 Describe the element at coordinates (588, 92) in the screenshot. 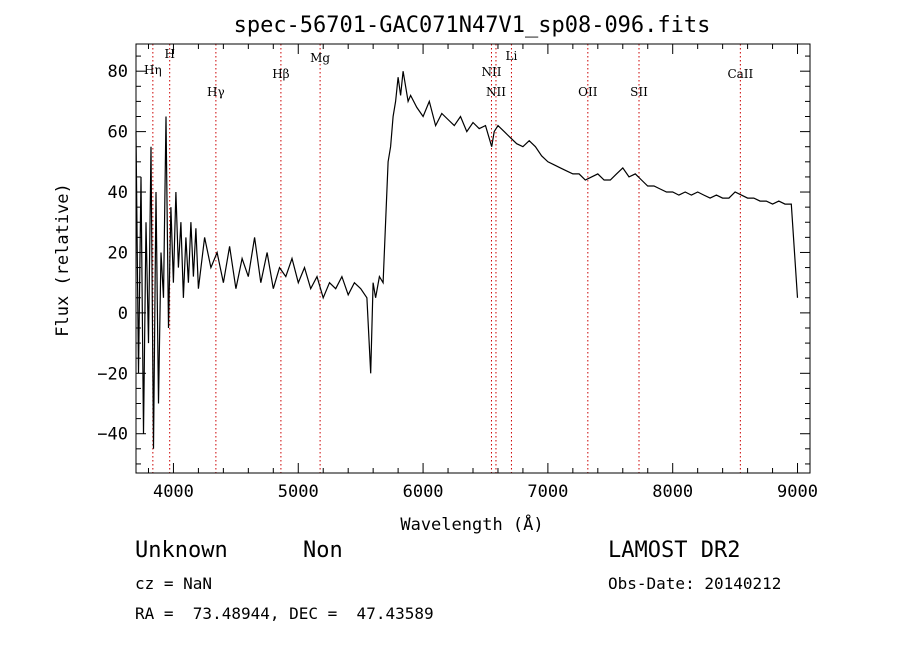

I see `line-label: OII` at that location.